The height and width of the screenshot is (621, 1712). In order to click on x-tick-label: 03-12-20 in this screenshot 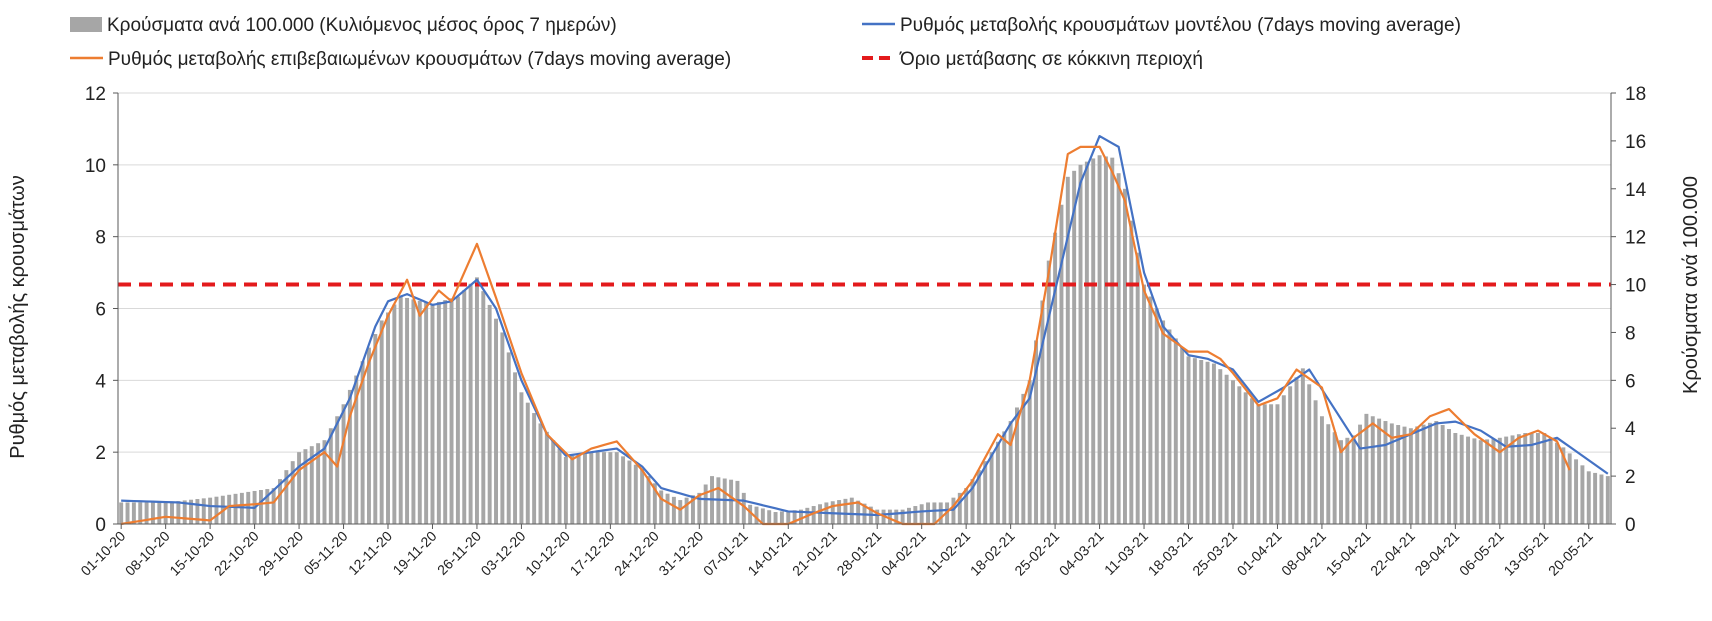, I will do `click(503, 553)`.